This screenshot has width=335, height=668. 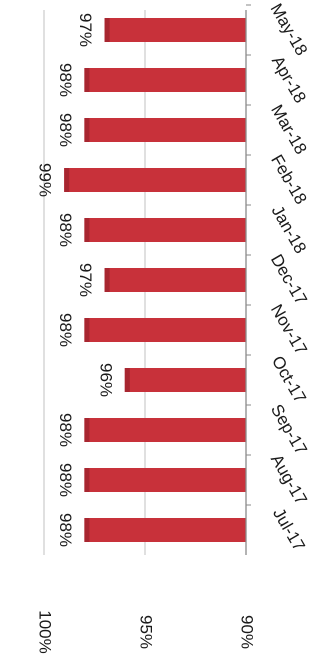 I want to click on category-label: Feb-18, so click(x=288, y=179).